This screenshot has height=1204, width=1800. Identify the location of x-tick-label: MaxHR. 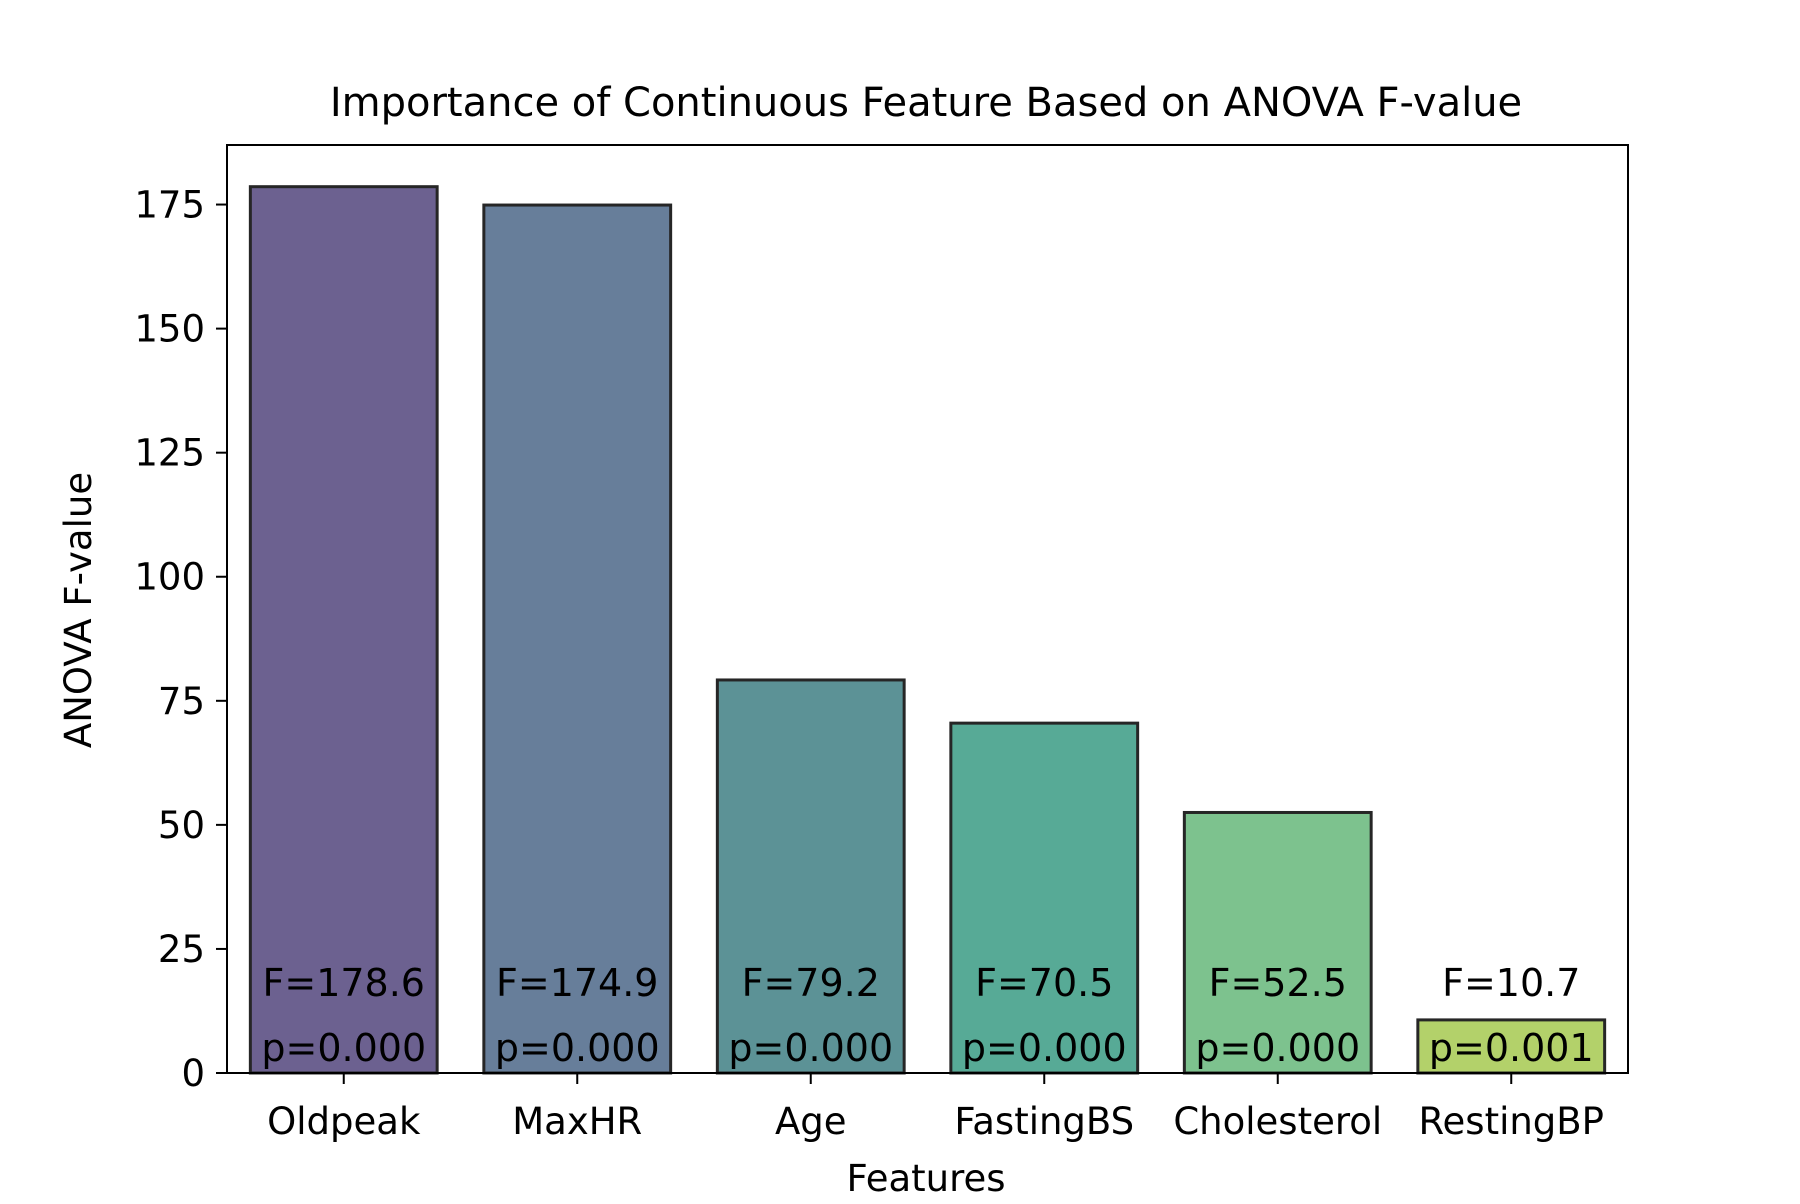
(577, 1121).